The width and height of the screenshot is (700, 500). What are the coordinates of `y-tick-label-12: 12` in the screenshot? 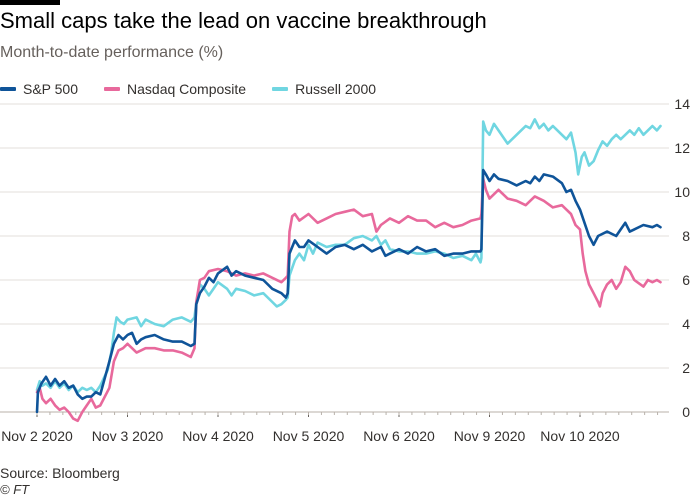 It's located at (682, 148).